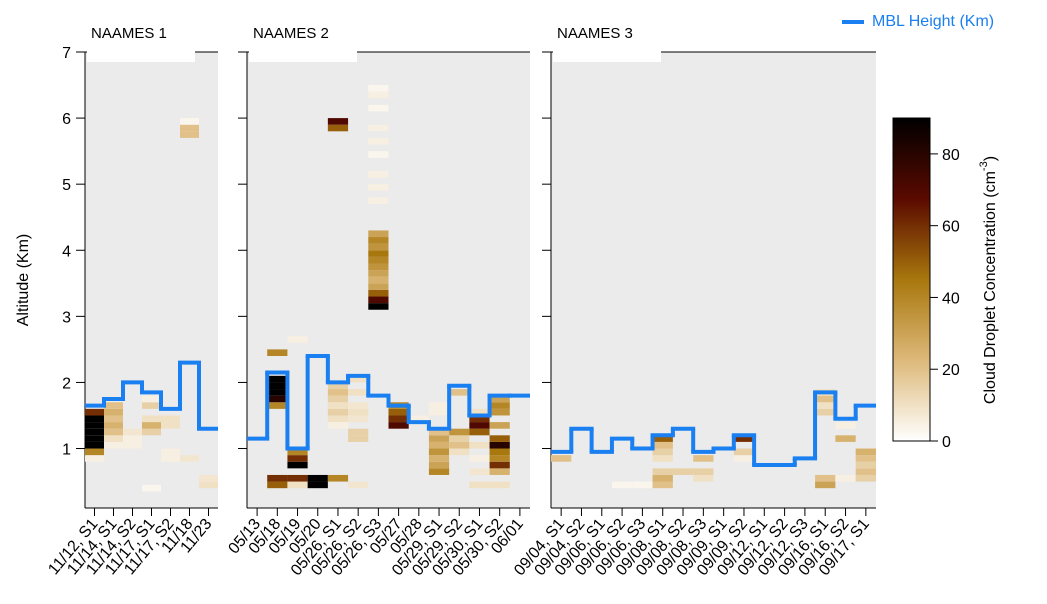 Image resolution: width=1047 pixels, height=604 pixels. Describe the element at coordinates (129, 33) in the screenshot. I see `panel-title: NAAMES 1` at that location.